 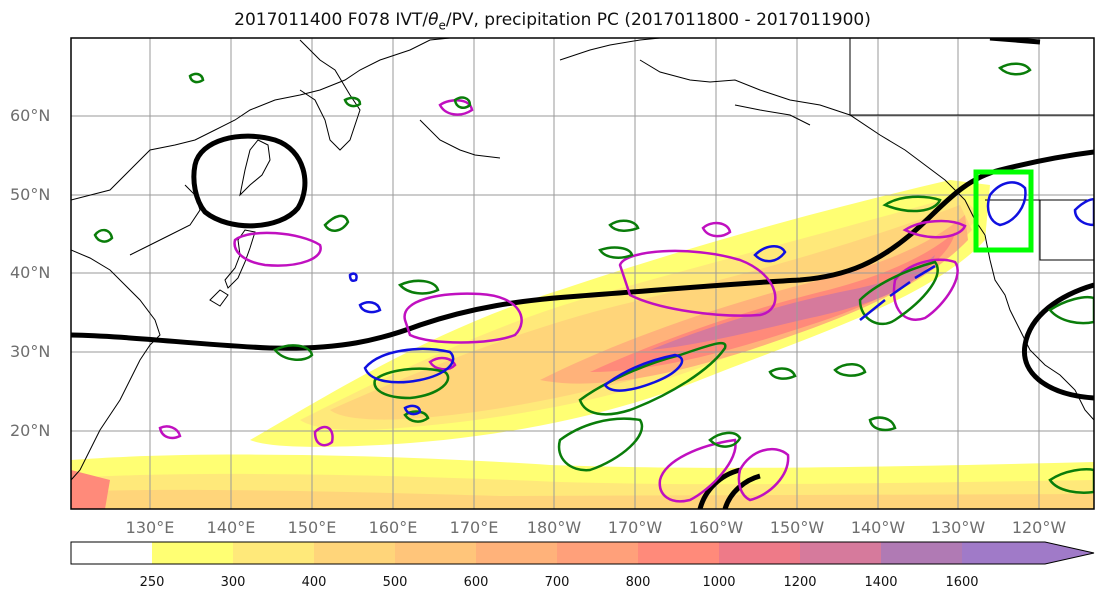 I want to click on lat-label: 60°N, so click(x=30, y=115).